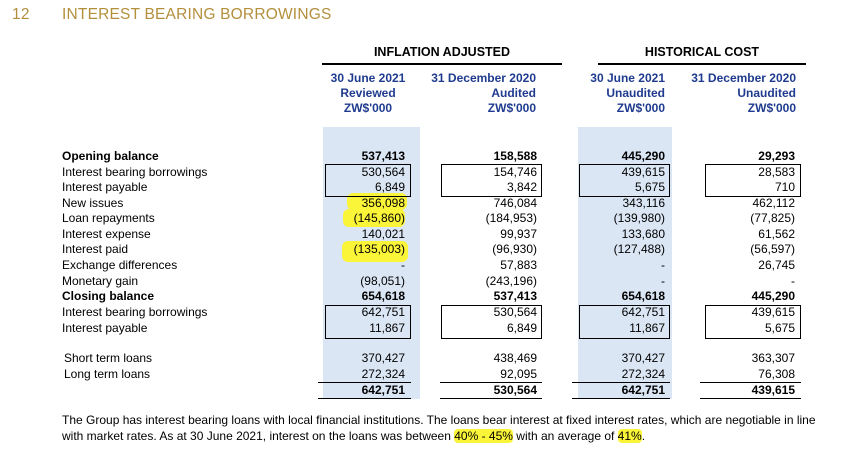 The height and width of the screenshot is (459, 842). What do you see at coordinates (374, 218) in the screenshot?
I see `highlight-loan-repayments` at bounding box center [374, 218].